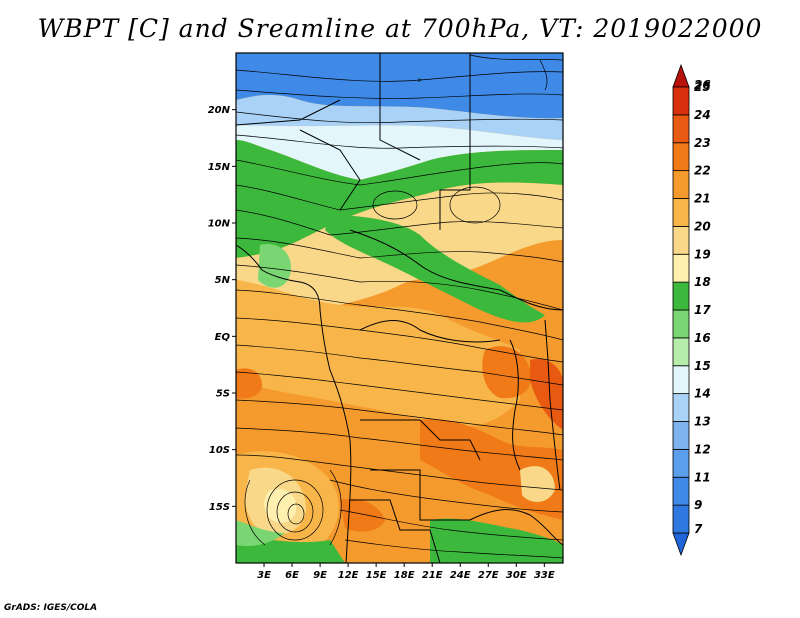  What do you see at coordinates (702, 310) in the screenshot?
I see `colorbar-label: 17` at bounding box center [702, 310].